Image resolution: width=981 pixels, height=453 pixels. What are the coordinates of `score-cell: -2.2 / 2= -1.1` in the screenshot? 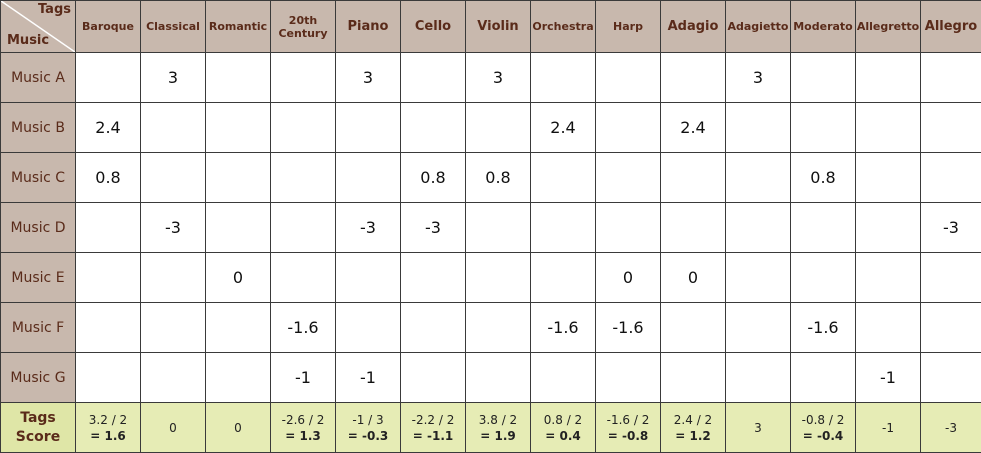 It's located at (433, 428).